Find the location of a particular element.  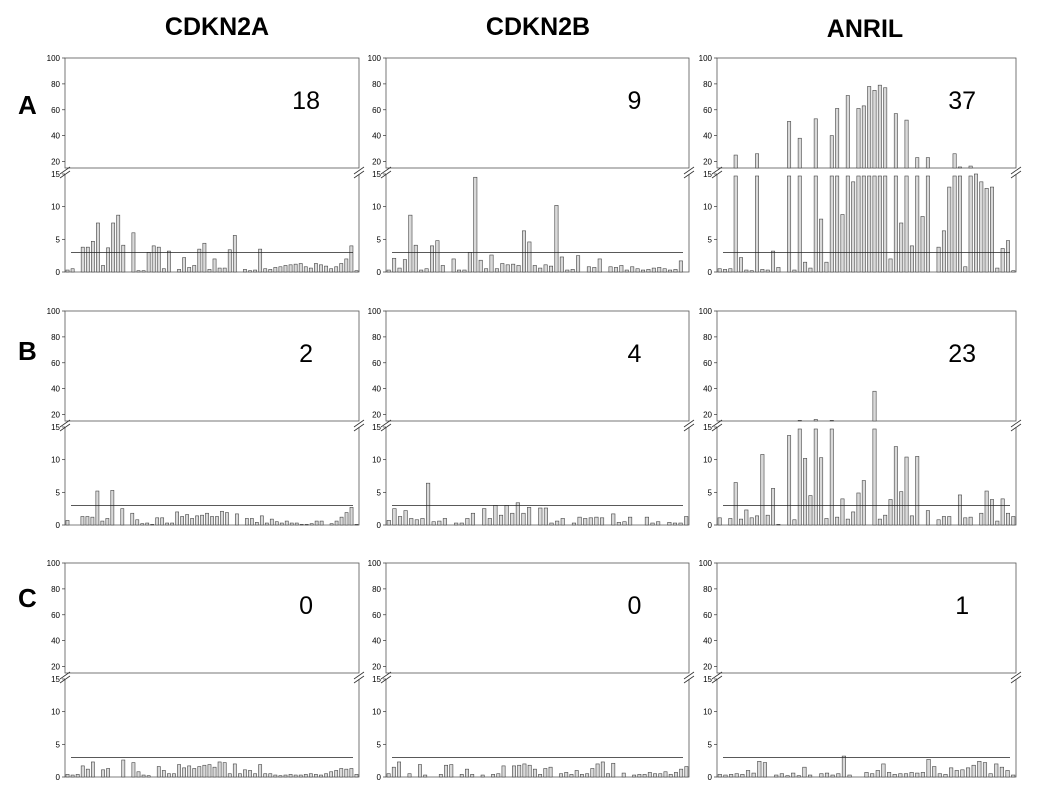

panel-cdkn2b-a: 100 80 60 40 20 15 10 5 0 9 is located at coordinates (531, 165).